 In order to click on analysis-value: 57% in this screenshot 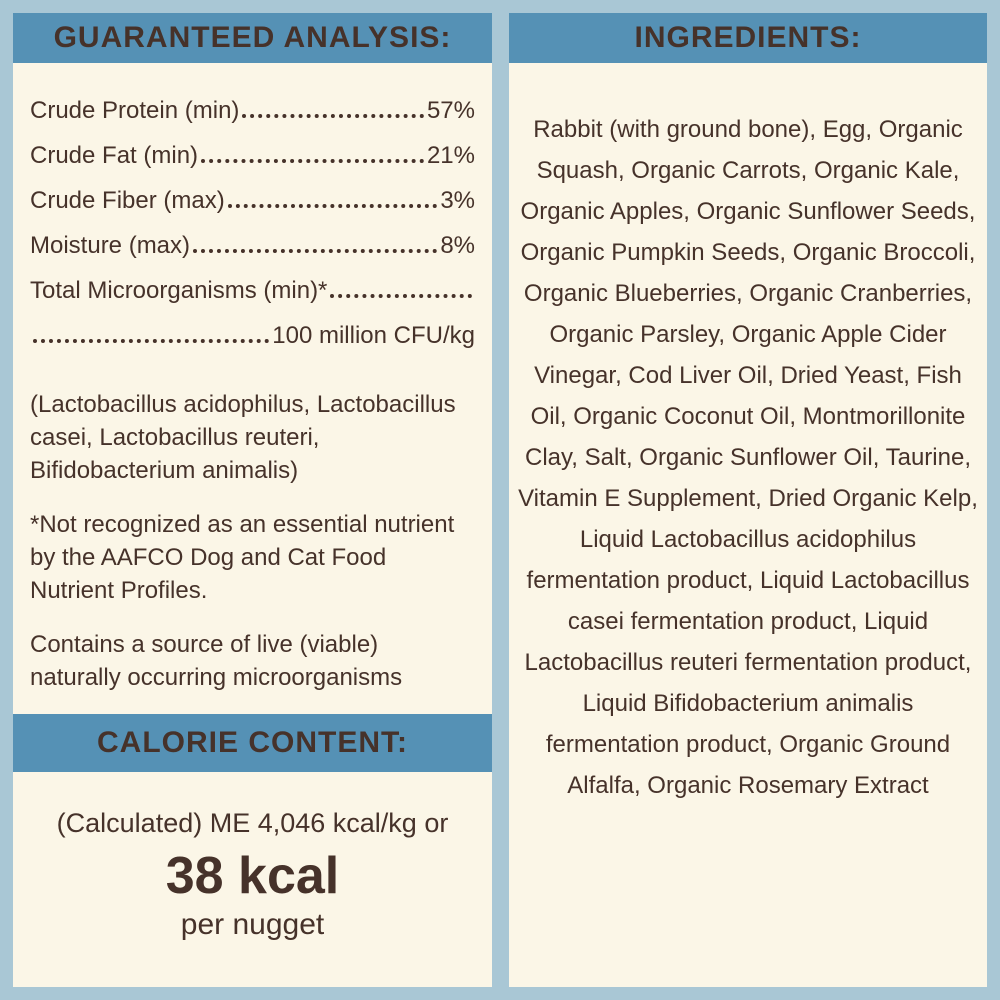, I will do `click(450, 110)`.